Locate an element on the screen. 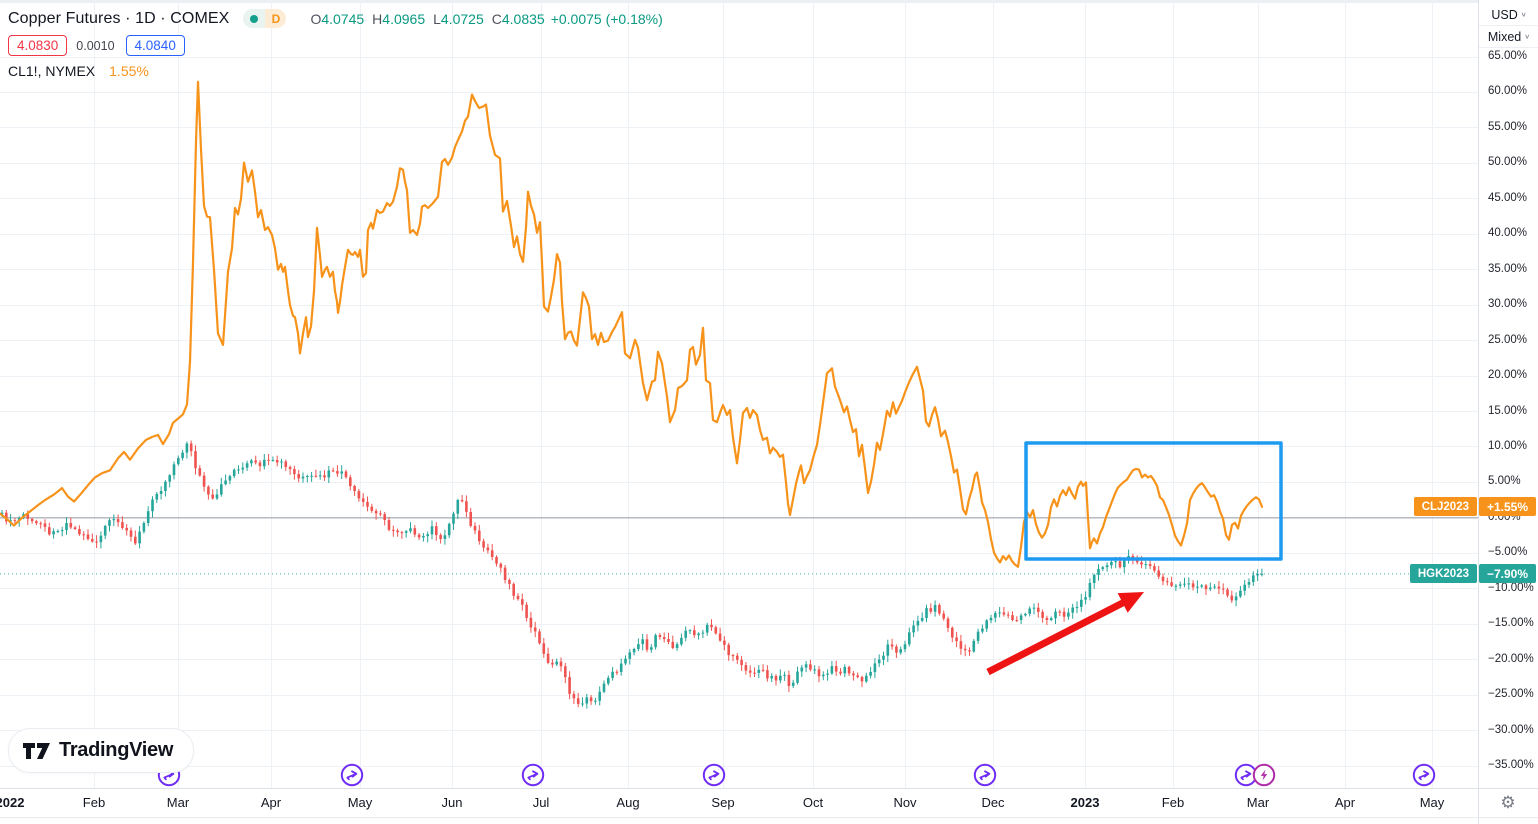  price-axis-tick: 25.00% is located at coordinates (1508, 339).